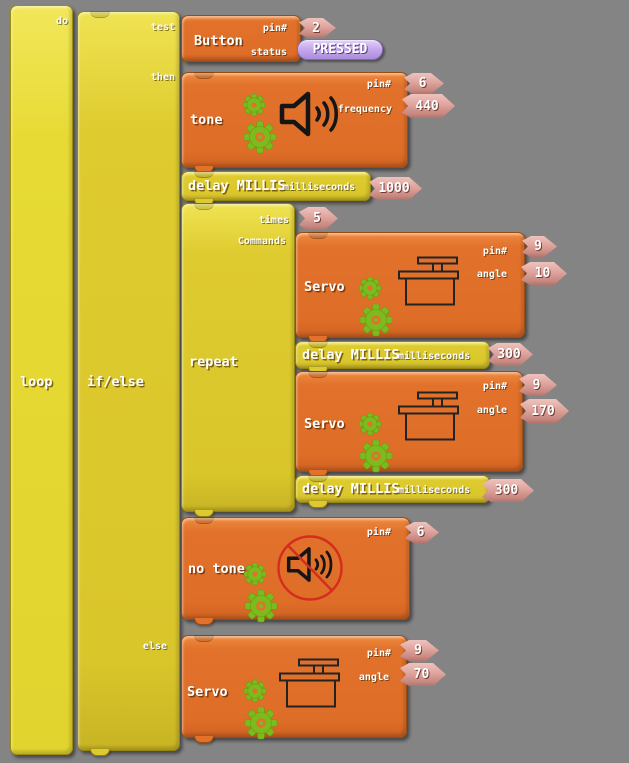 This screenshot has height=763, width=629. What do you see at coordinates (378, 84) in the screenshot?
I see `tone-pin-label: pin#` at bounding box center [378, 84].